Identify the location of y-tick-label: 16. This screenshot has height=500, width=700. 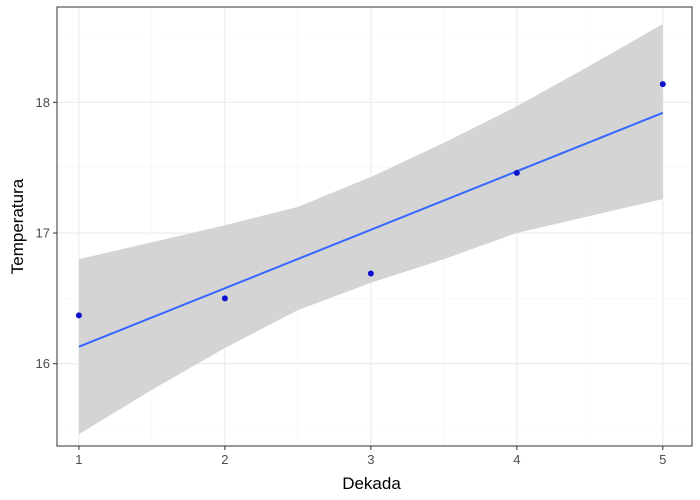
(43, 363).